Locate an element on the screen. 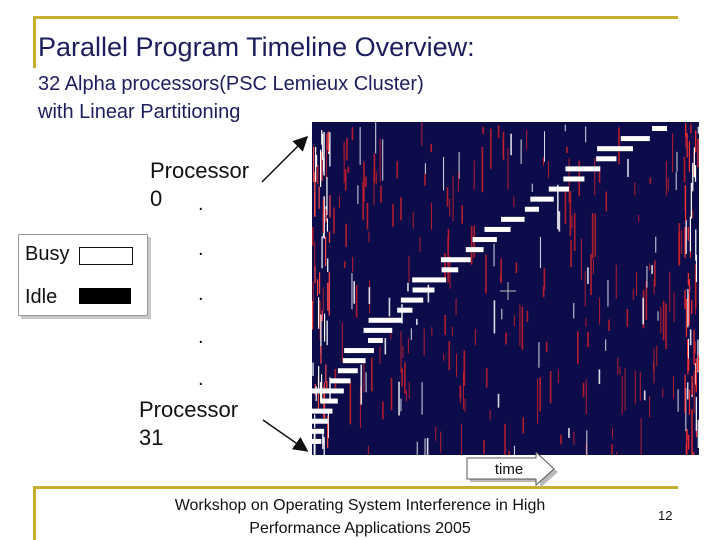 The width and height of the screenshot is (720, 540). time-arrow: time is located at coordinates (512, 470).